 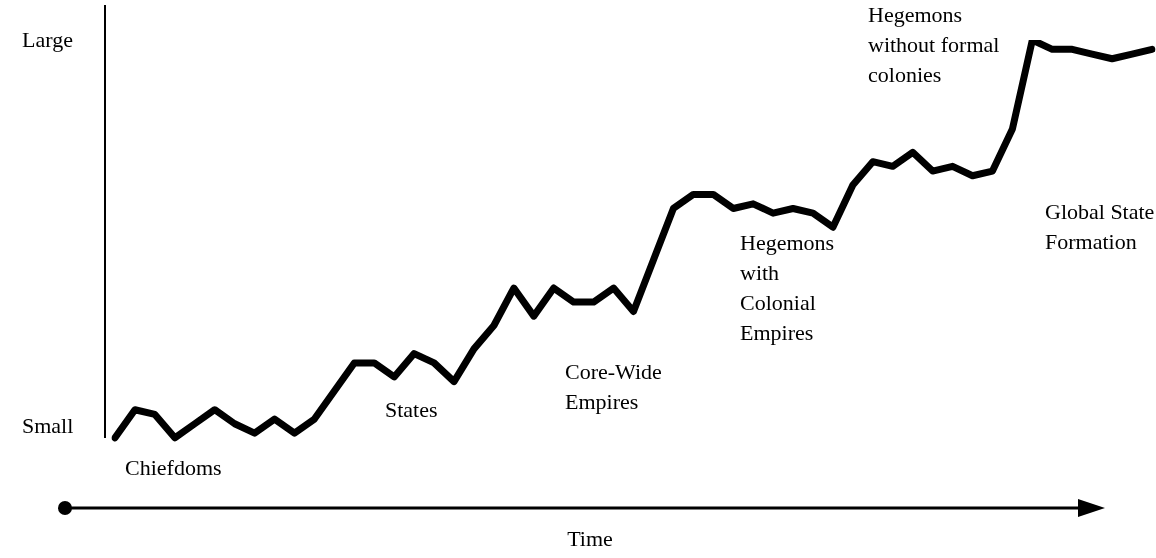 What do you see at coordinates (411, 409) in the screenshot?
I see `annotation: States` at bounding box center [411, 409].